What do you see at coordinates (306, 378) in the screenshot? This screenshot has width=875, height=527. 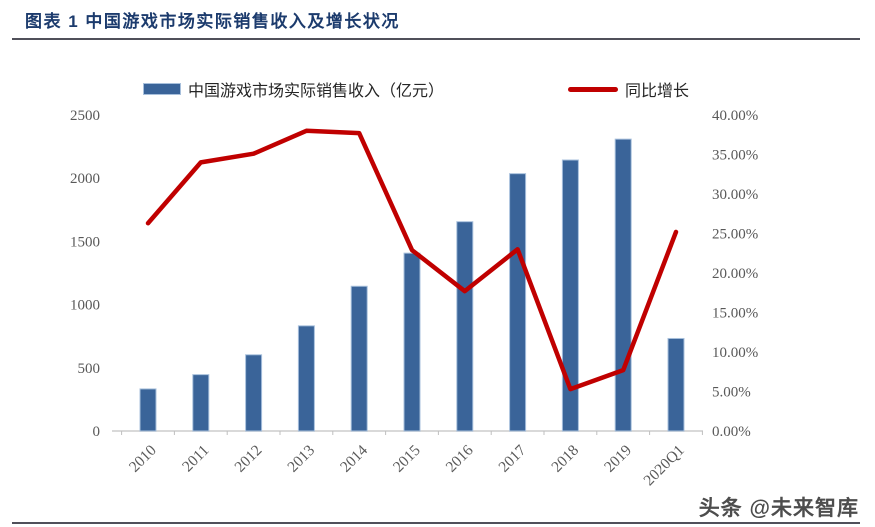 I see `revenue-bar-2013` at bounding box center [306, 378].